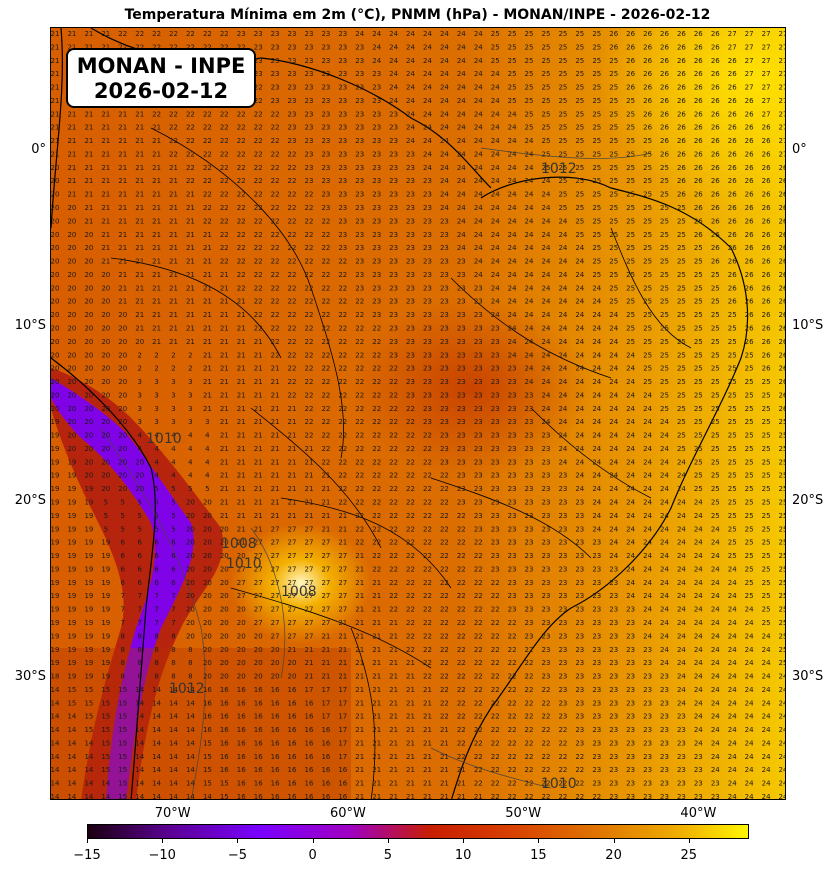  What do you see at coordinates (55, 677) in the screenshot?
I see `svg-text: 18` at bounding box center [55, 677].